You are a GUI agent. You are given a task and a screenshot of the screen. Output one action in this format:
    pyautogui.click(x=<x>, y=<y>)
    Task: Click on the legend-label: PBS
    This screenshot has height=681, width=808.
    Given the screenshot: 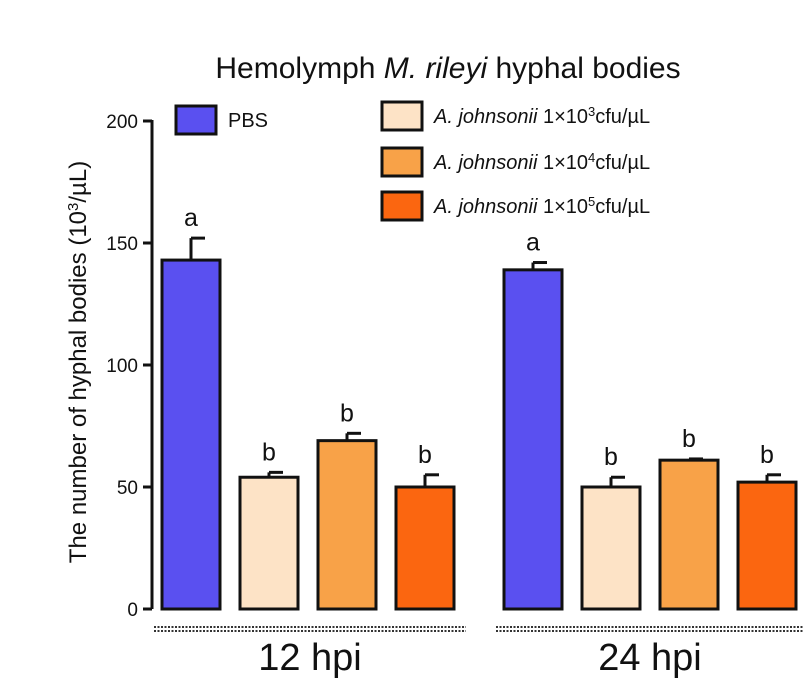 What is the action you would take?
    pyautogui.click(x=248, y=121)
    